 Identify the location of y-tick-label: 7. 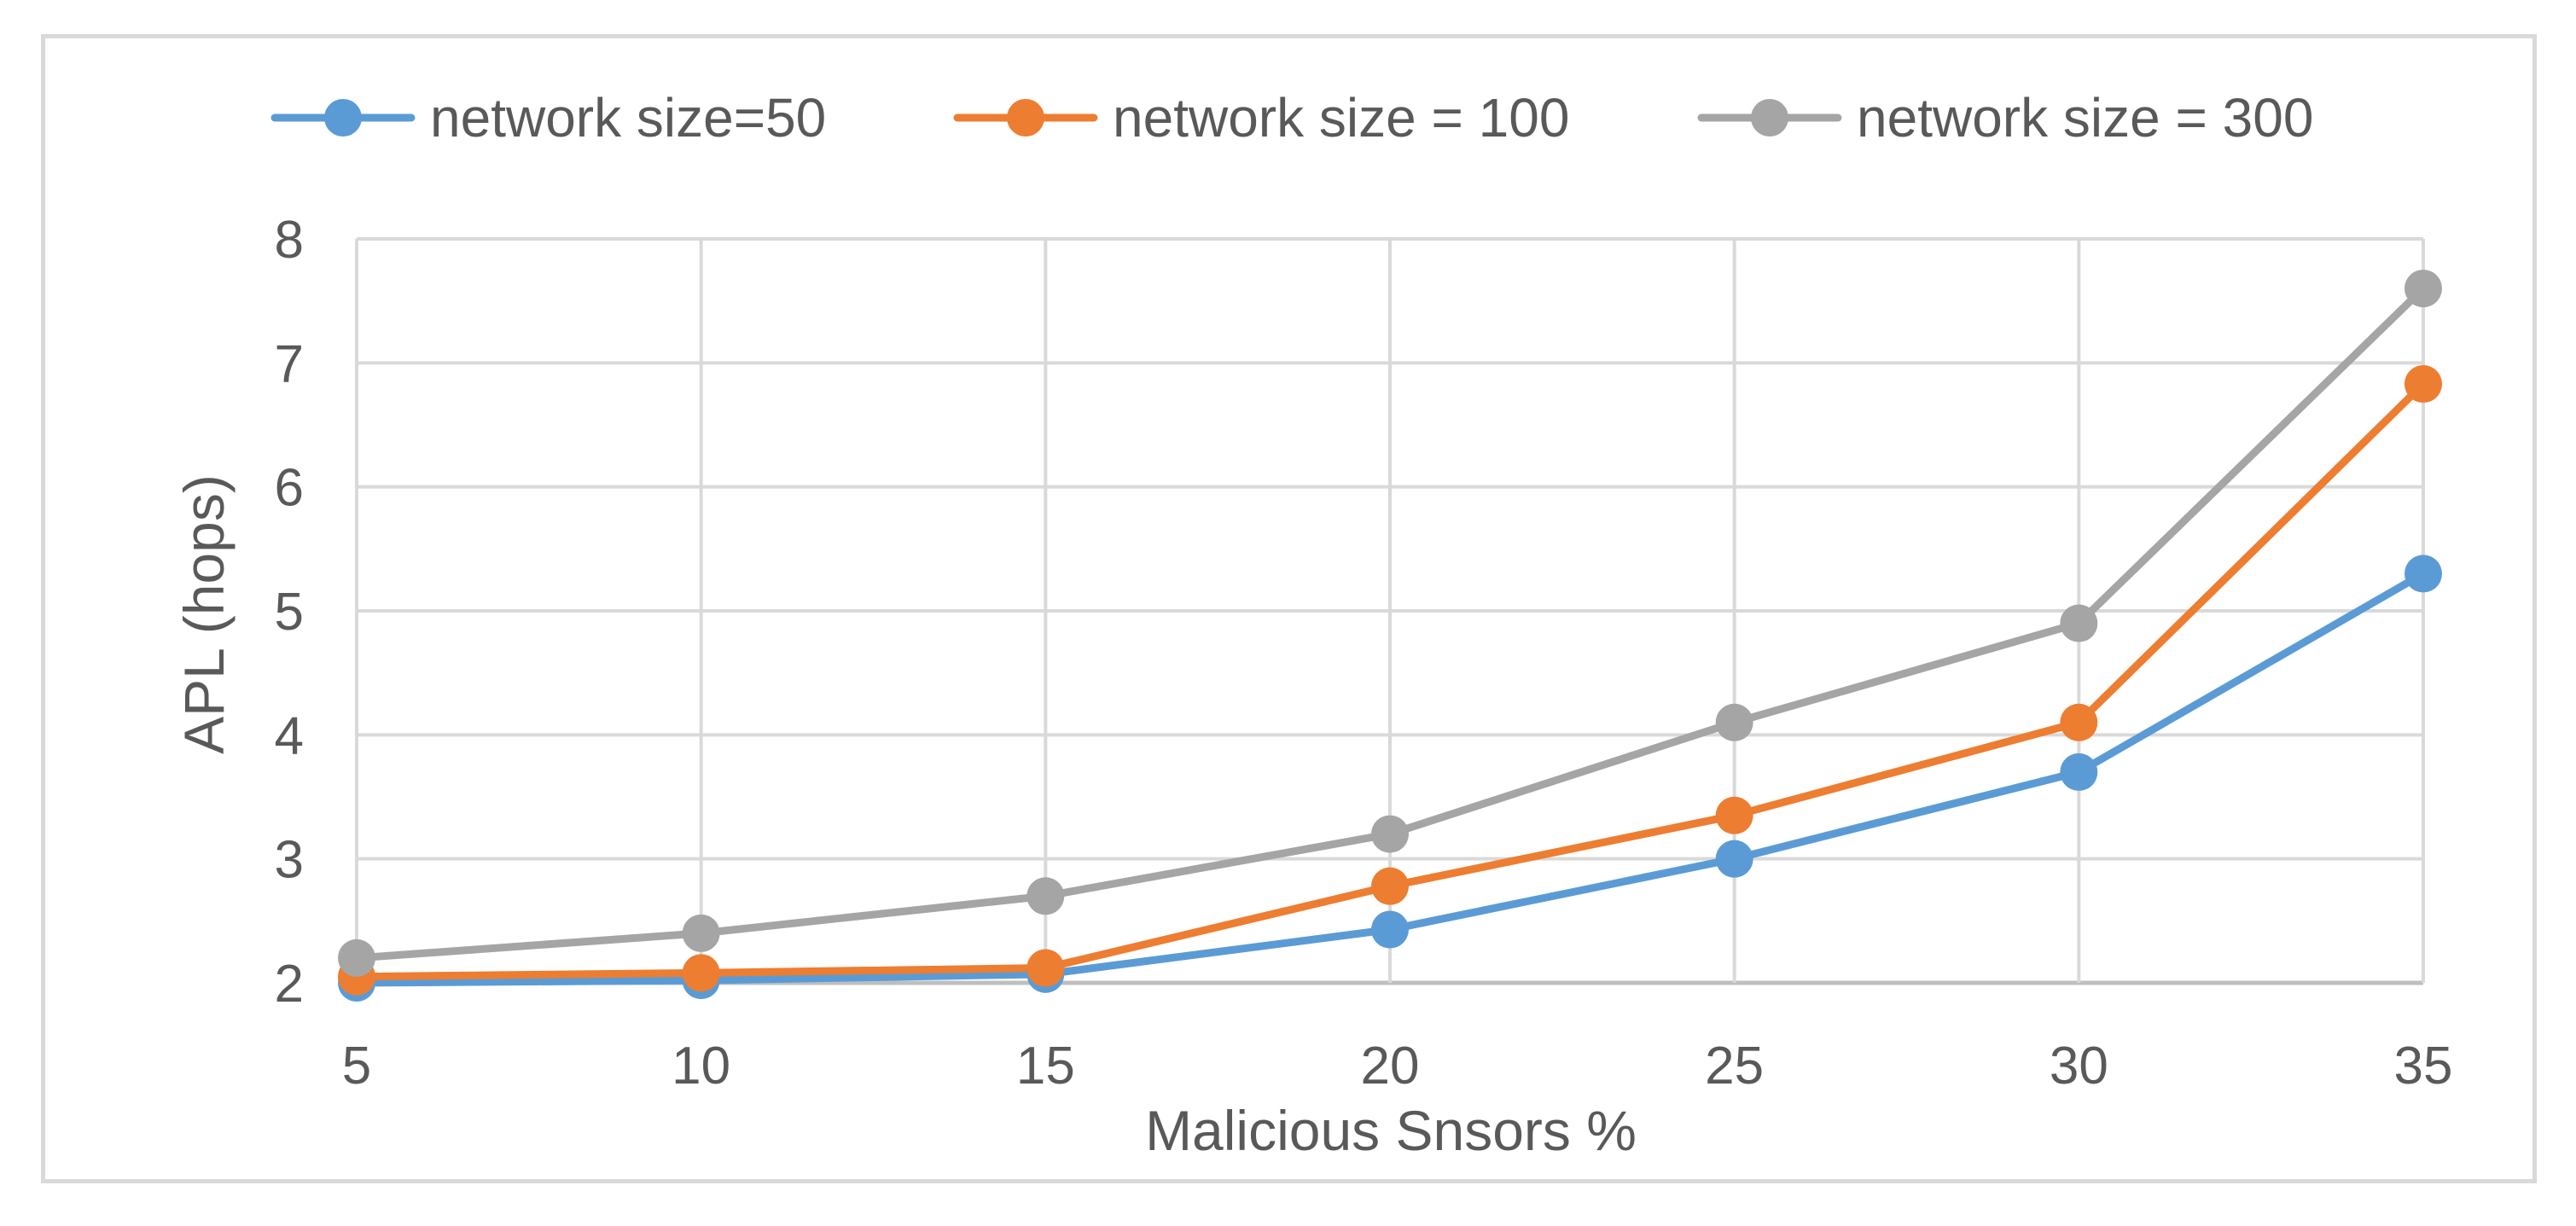
(289, 363).